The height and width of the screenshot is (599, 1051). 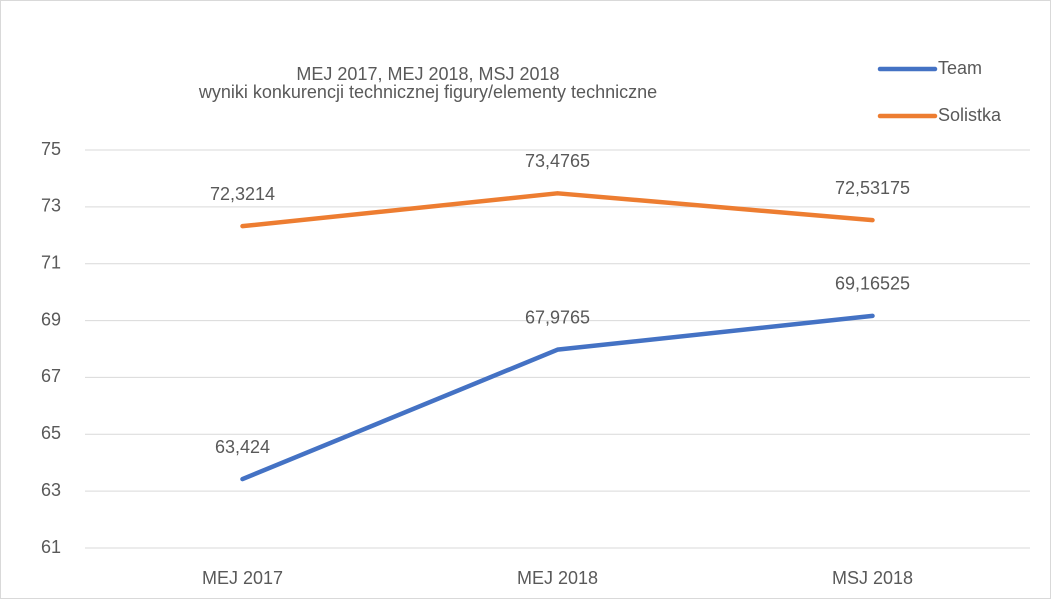 I want to click on y-tick-label: 63, so click(x=51, y=490).